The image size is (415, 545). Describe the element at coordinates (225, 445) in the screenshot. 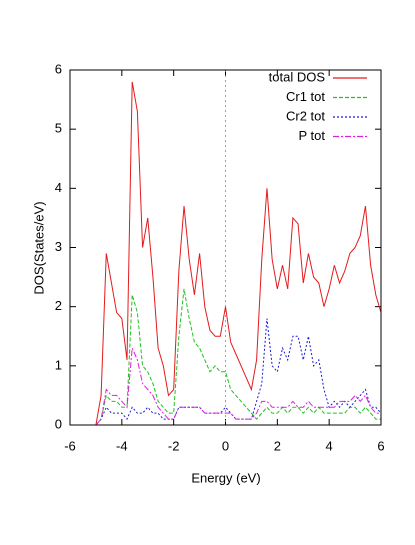

I see `x-tick-label: 0` at that location.